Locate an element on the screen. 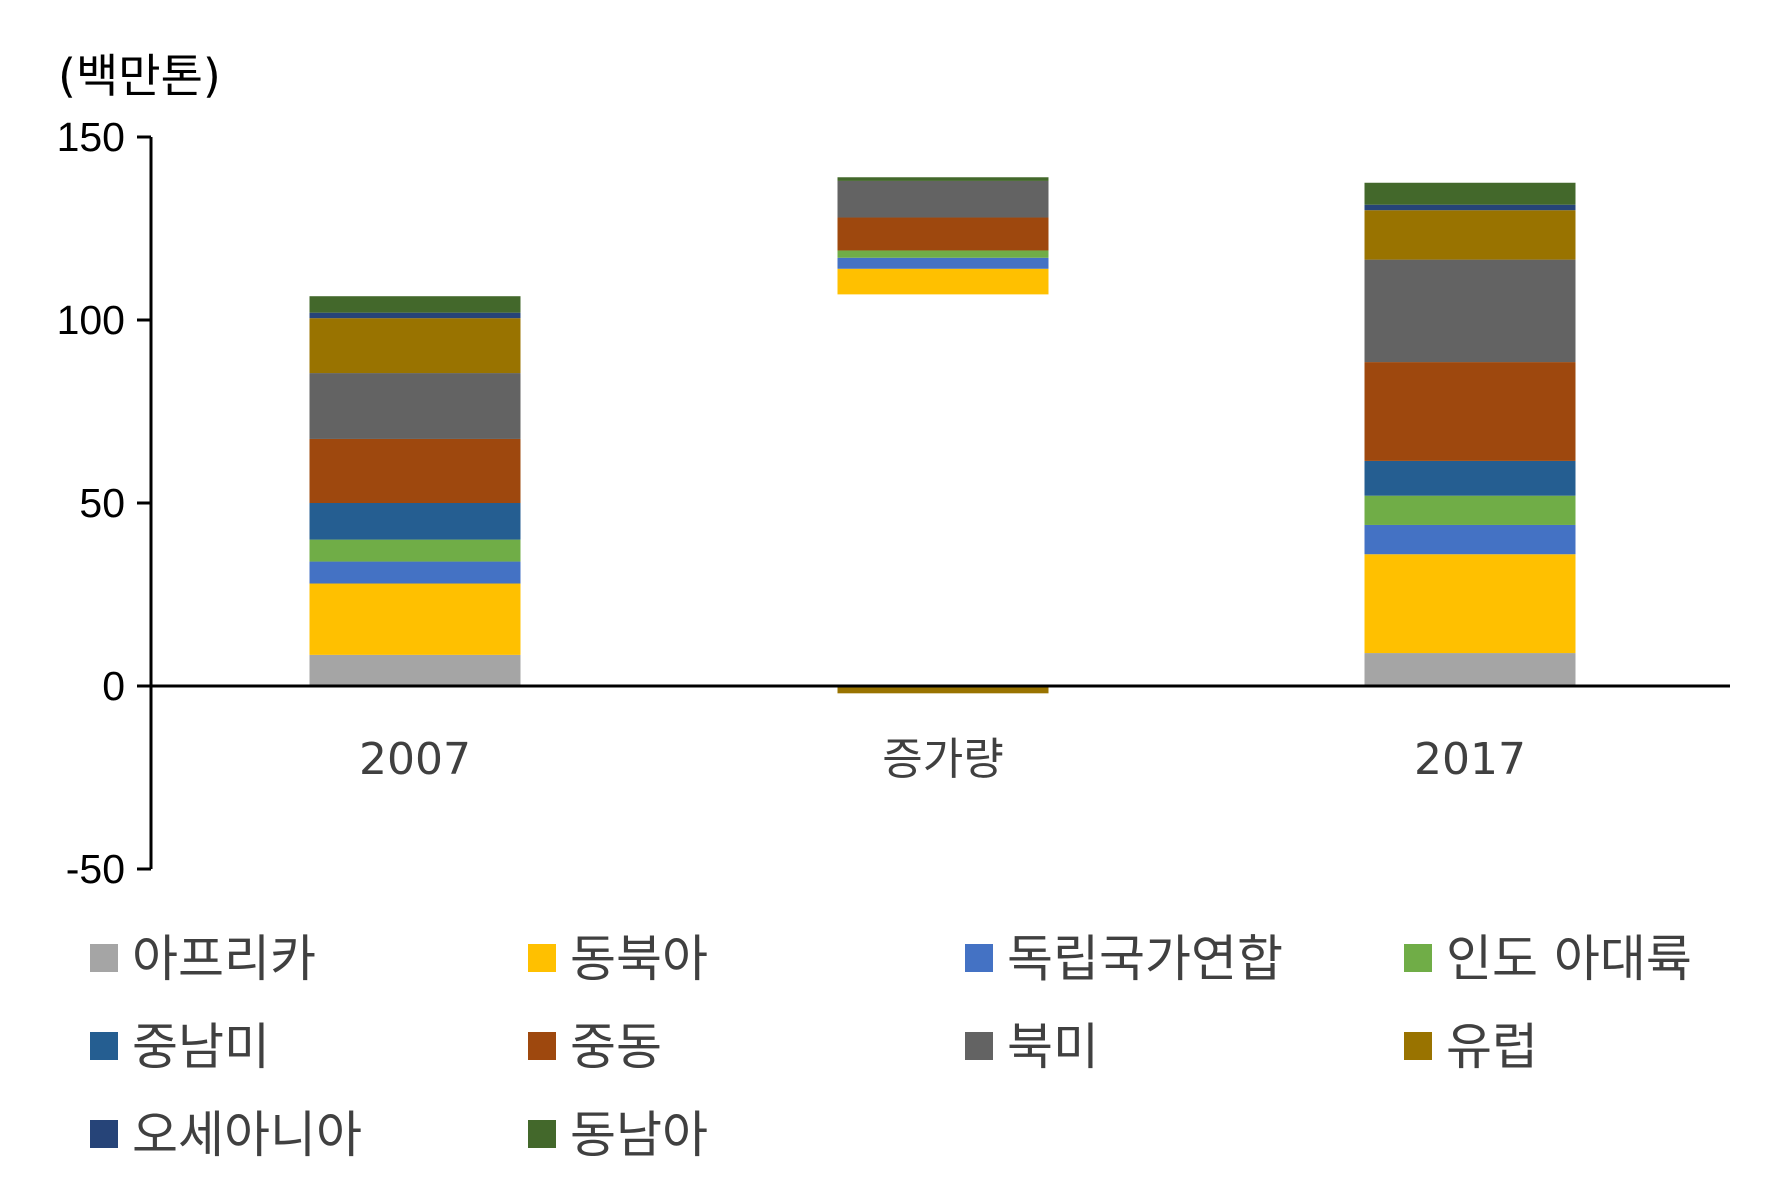 The height and width of the screenshot is (1182, 1773). legend-item: 북미 is located at coordinates (1032, 1047).